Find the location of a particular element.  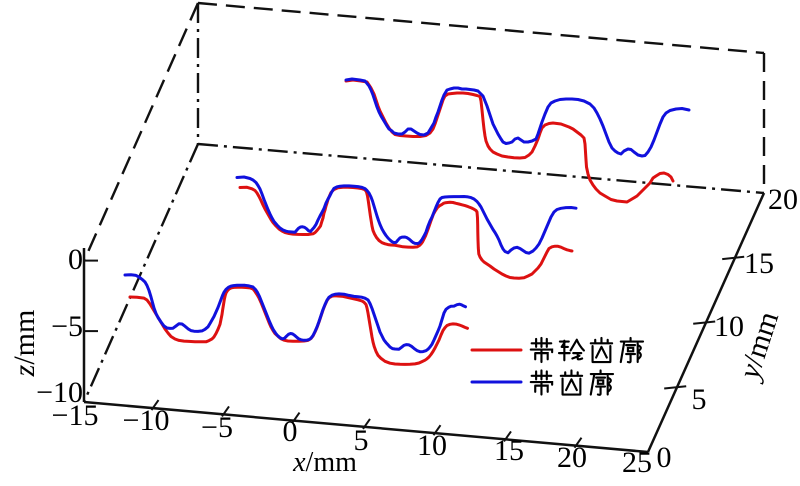

svg-text: z/mm is located at coordinates (24, 344).